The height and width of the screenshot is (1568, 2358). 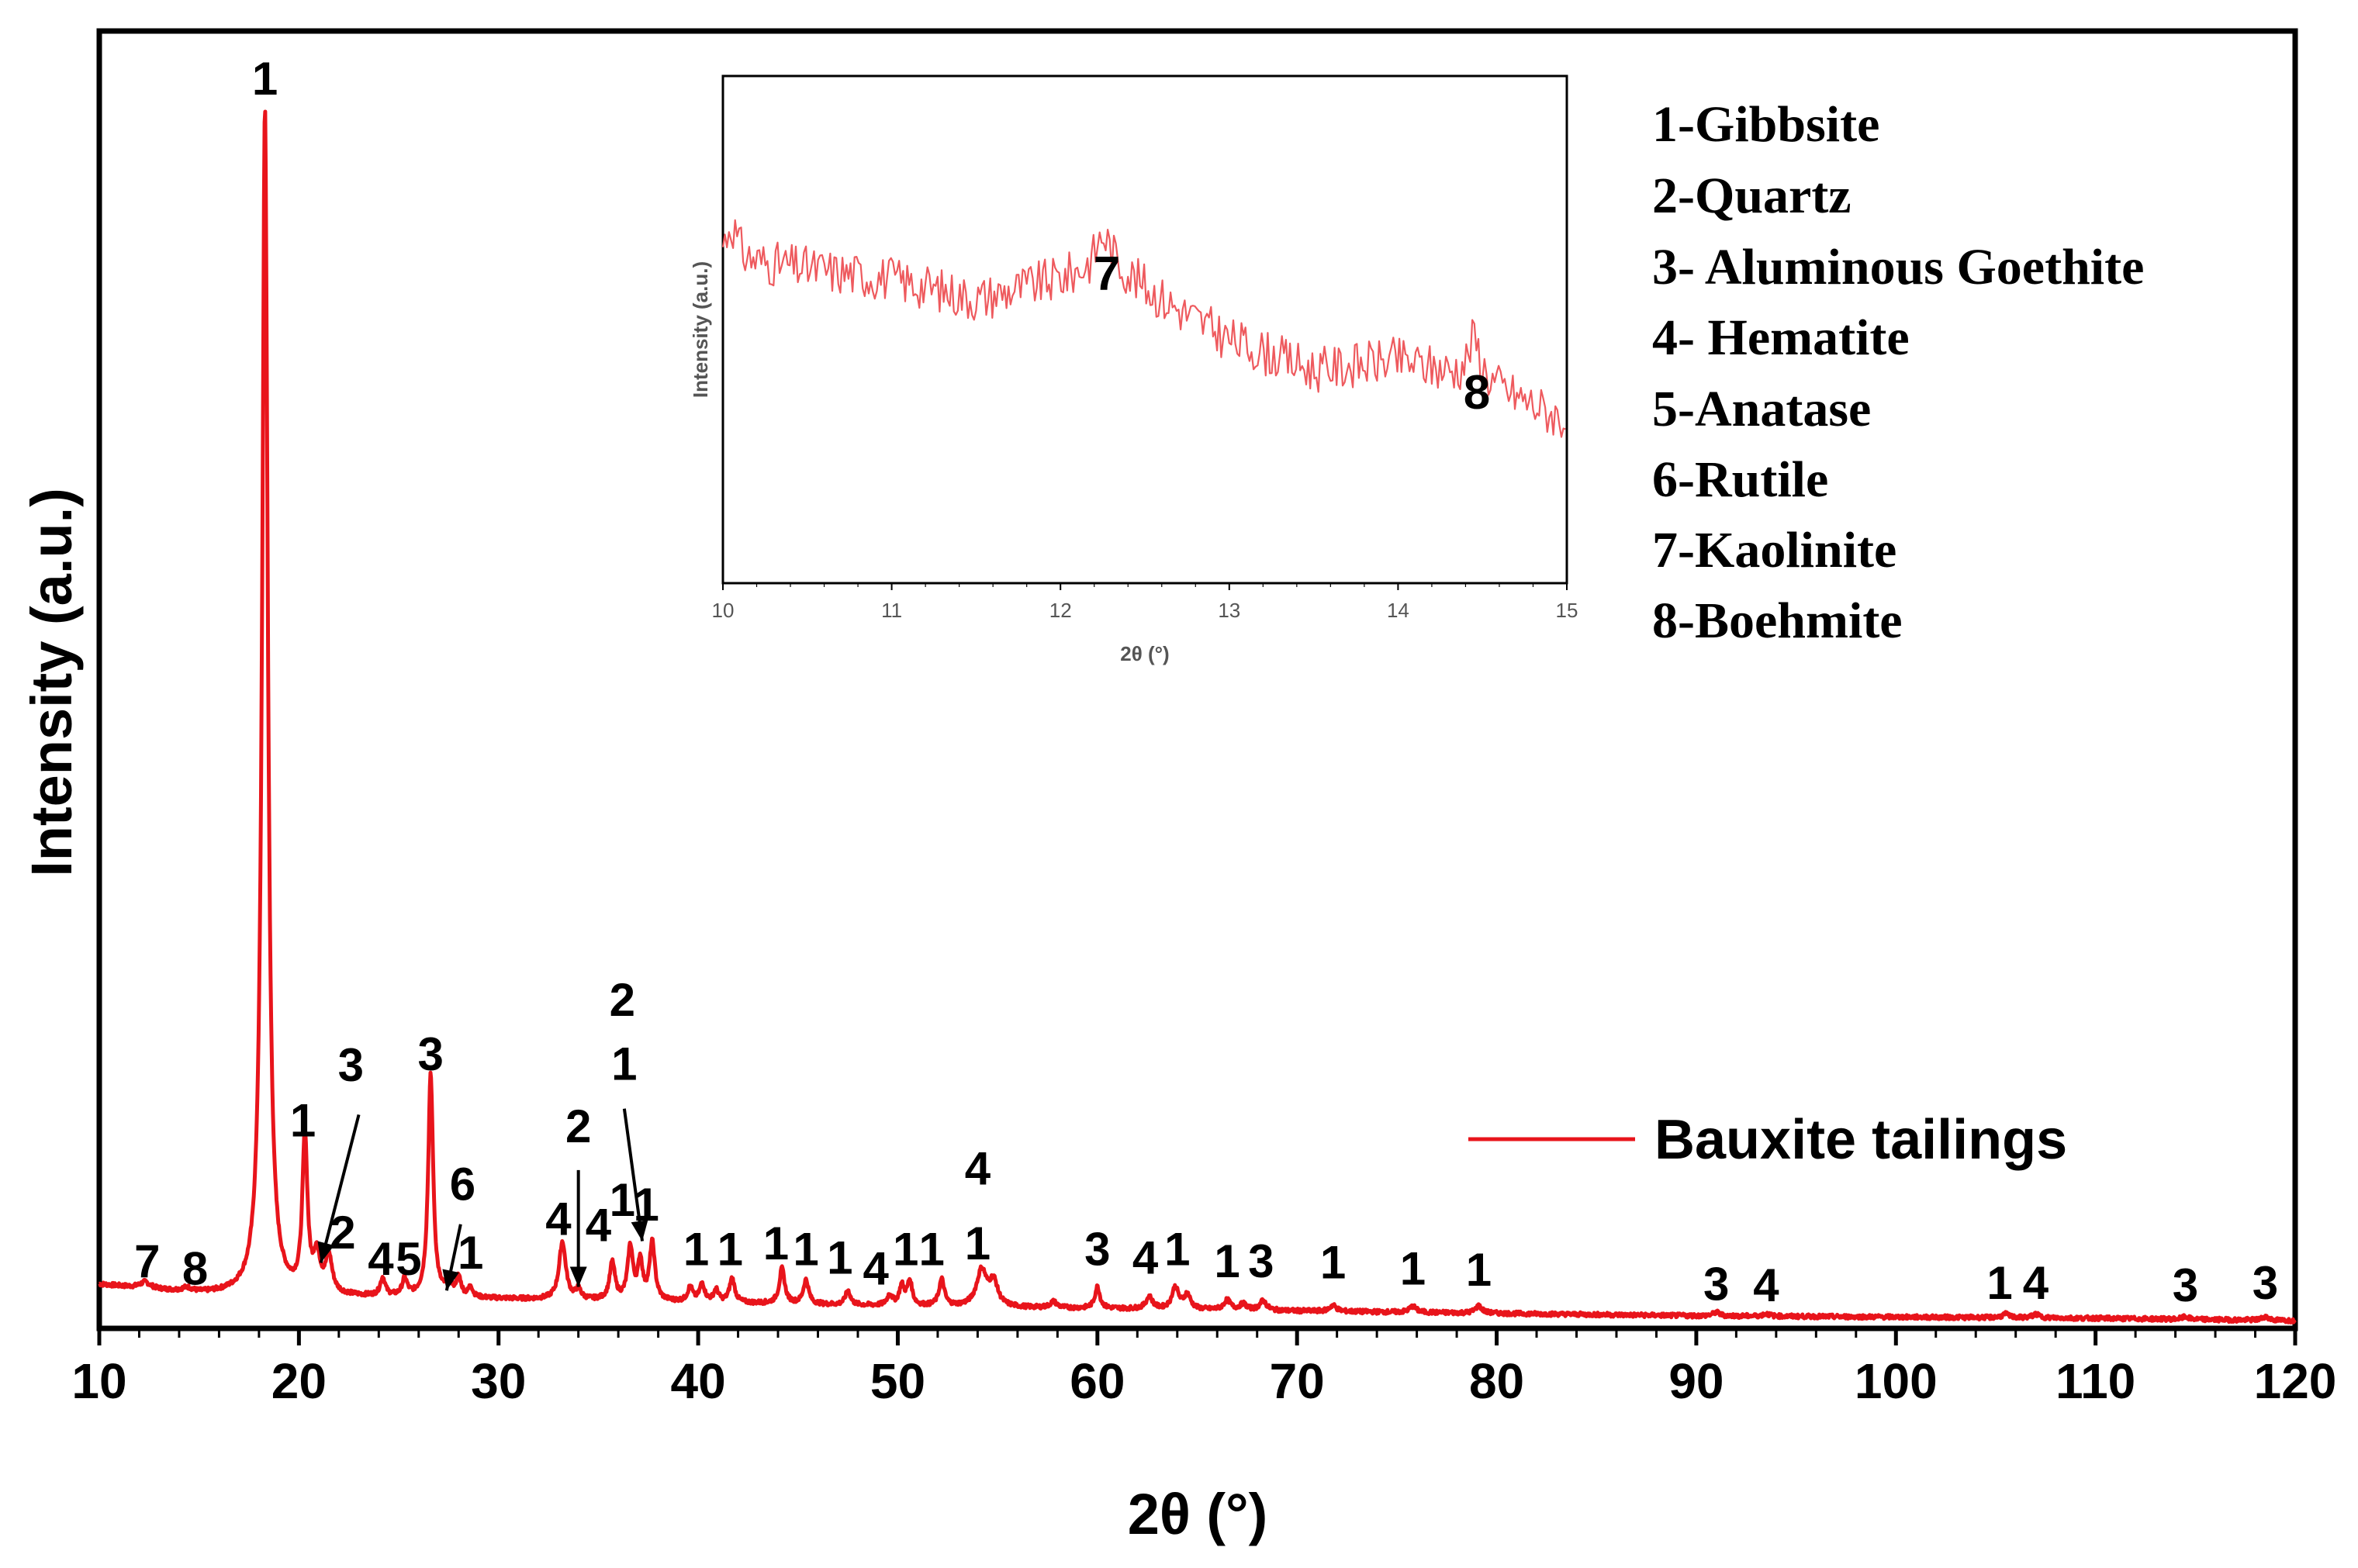 I want to click on peak-label: 7, so click(x=147, y=1261).